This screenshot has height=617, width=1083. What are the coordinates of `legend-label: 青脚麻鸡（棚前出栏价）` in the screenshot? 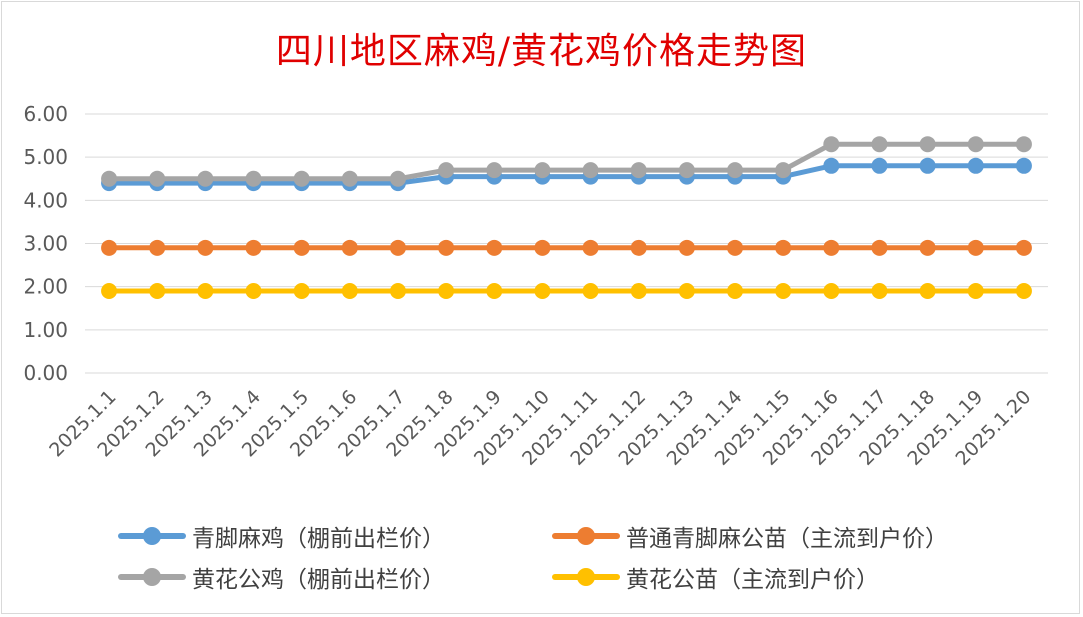 It's located at (318, 539).